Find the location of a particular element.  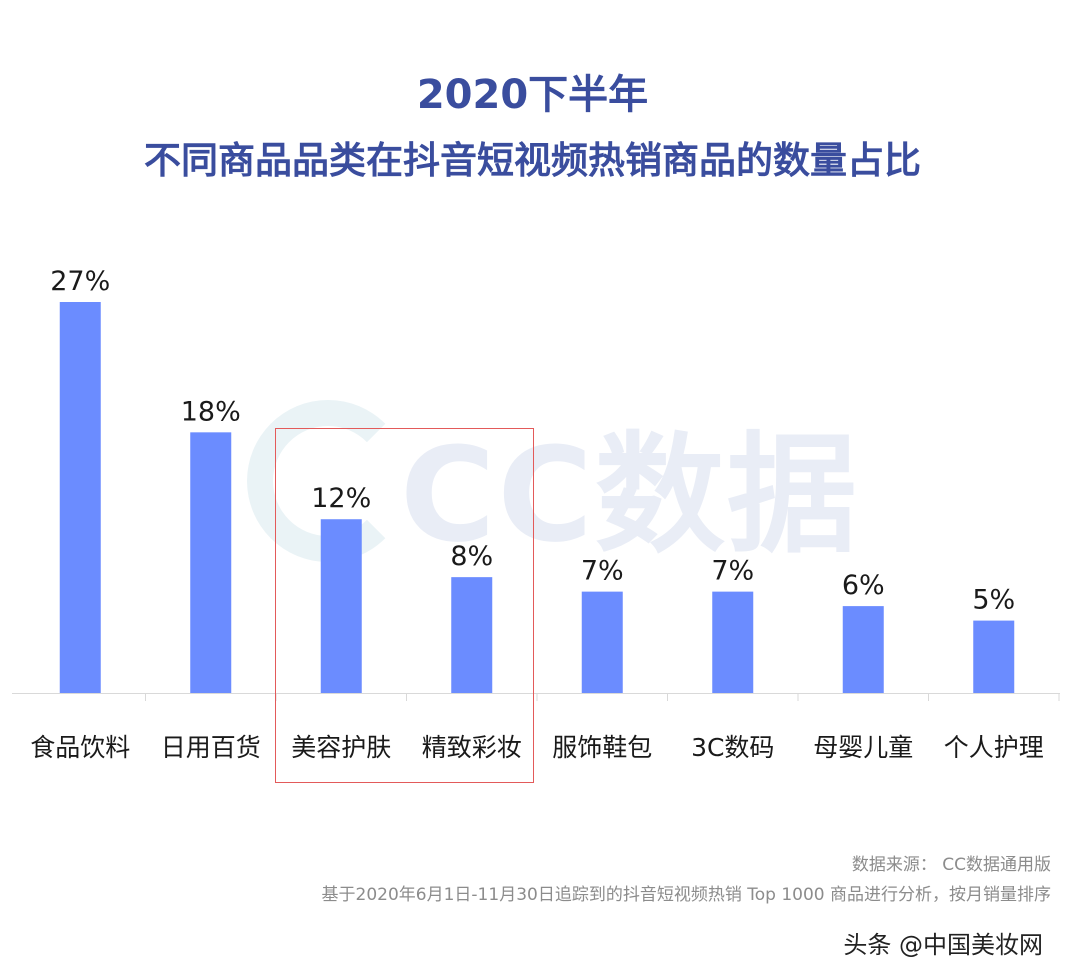

footer-credit: 头条 @中国美妆网 is located at coordinates (943, 945).